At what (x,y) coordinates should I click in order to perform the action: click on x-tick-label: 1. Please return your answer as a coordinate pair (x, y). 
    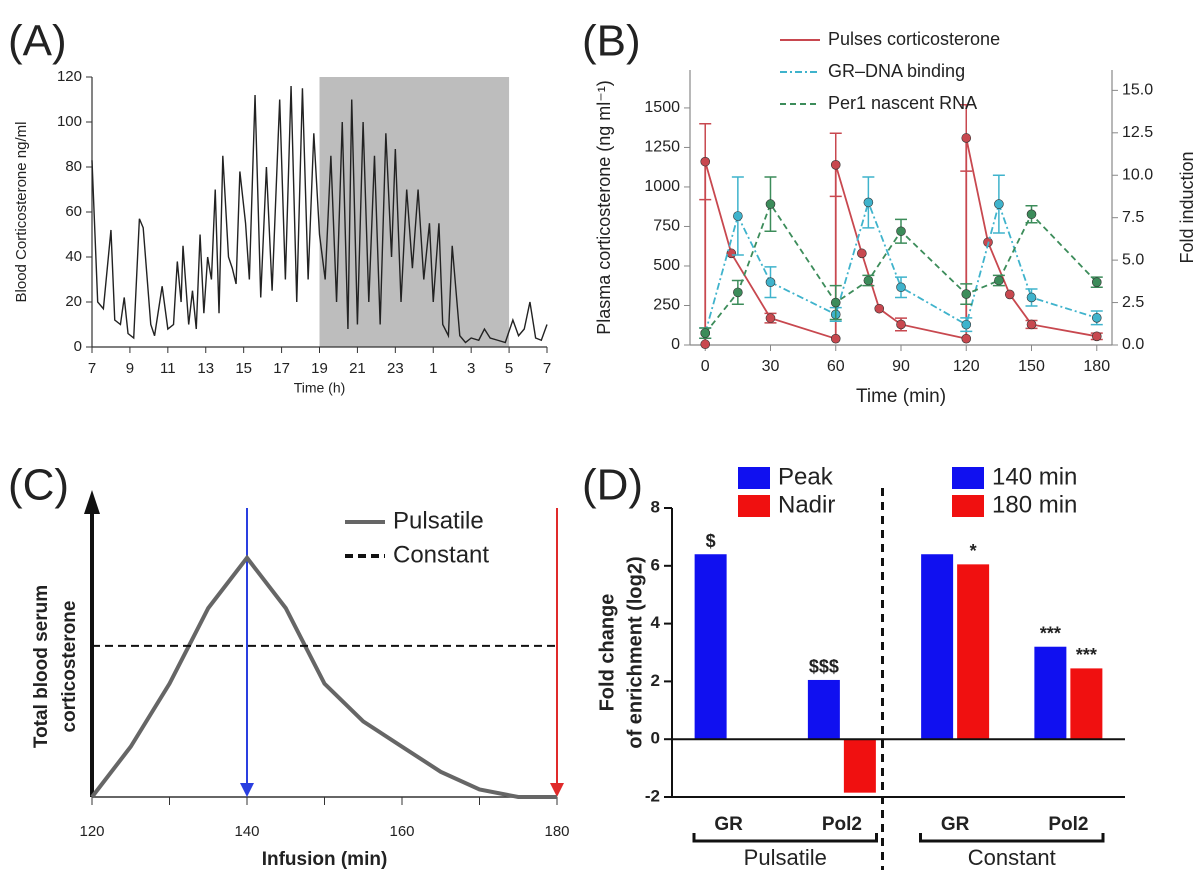
    Looking at the image, I should click on (433, 368).